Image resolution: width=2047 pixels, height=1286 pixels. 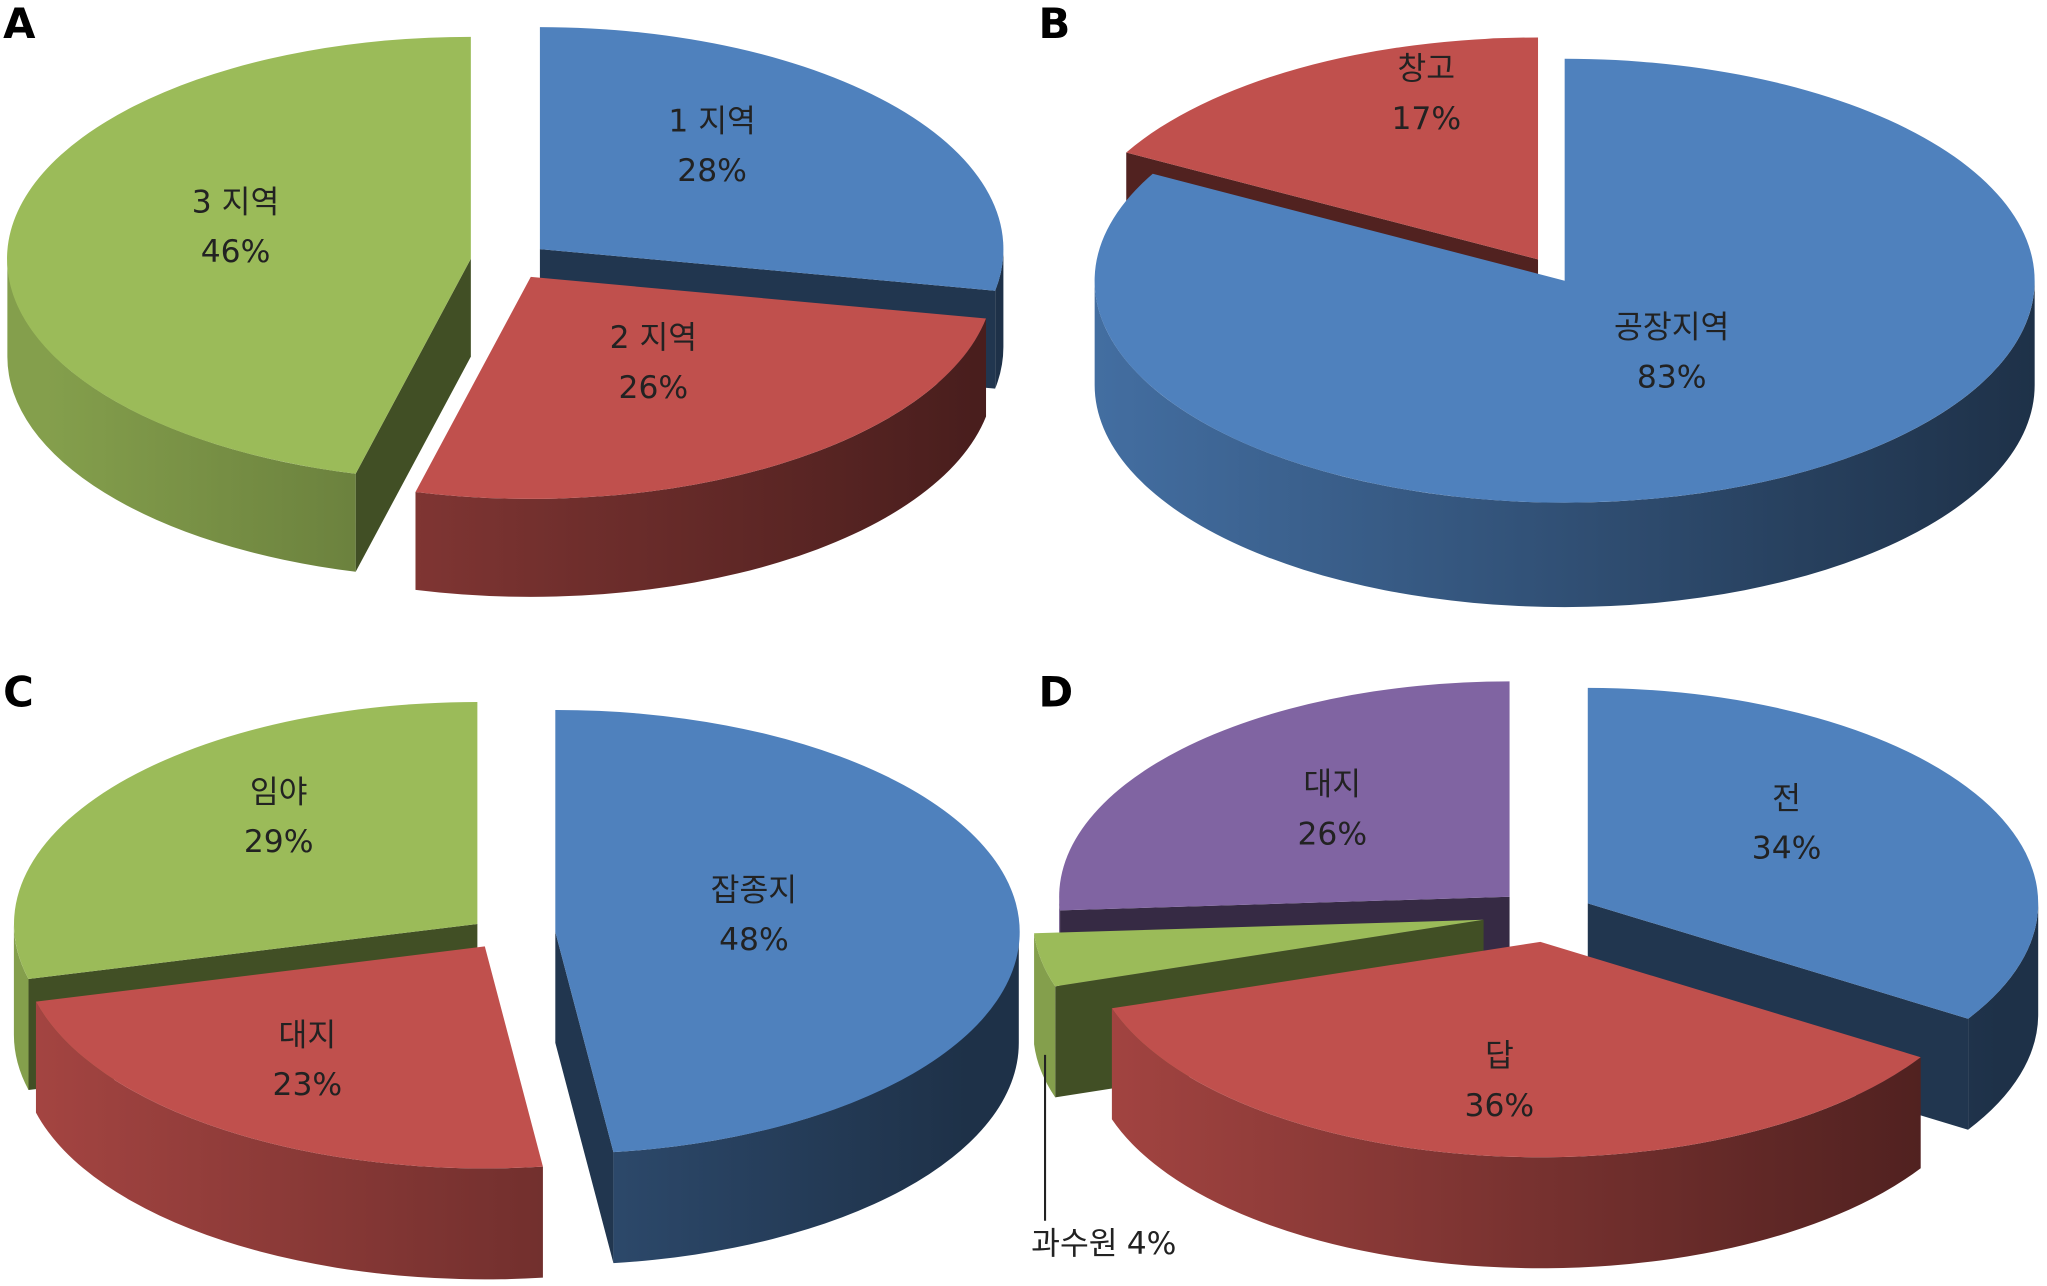 What do you see at coordinates (279, 792) in the screenshot?
I see `slice-category-label: 임야` at bounding box center [279, 792].